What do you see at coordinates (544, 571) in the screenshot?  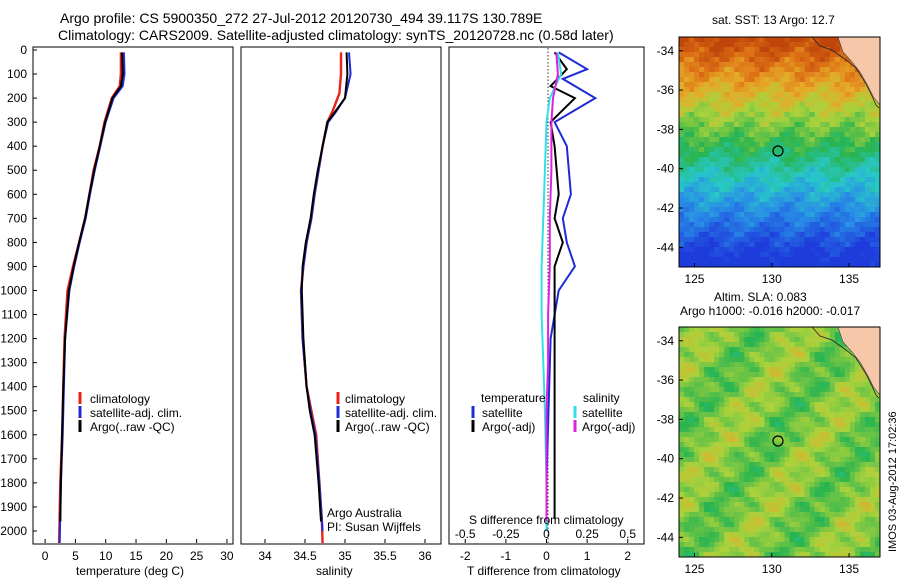 I see `t-difference-xlabel: T difference from climatology` at bounding box center [544, 571].